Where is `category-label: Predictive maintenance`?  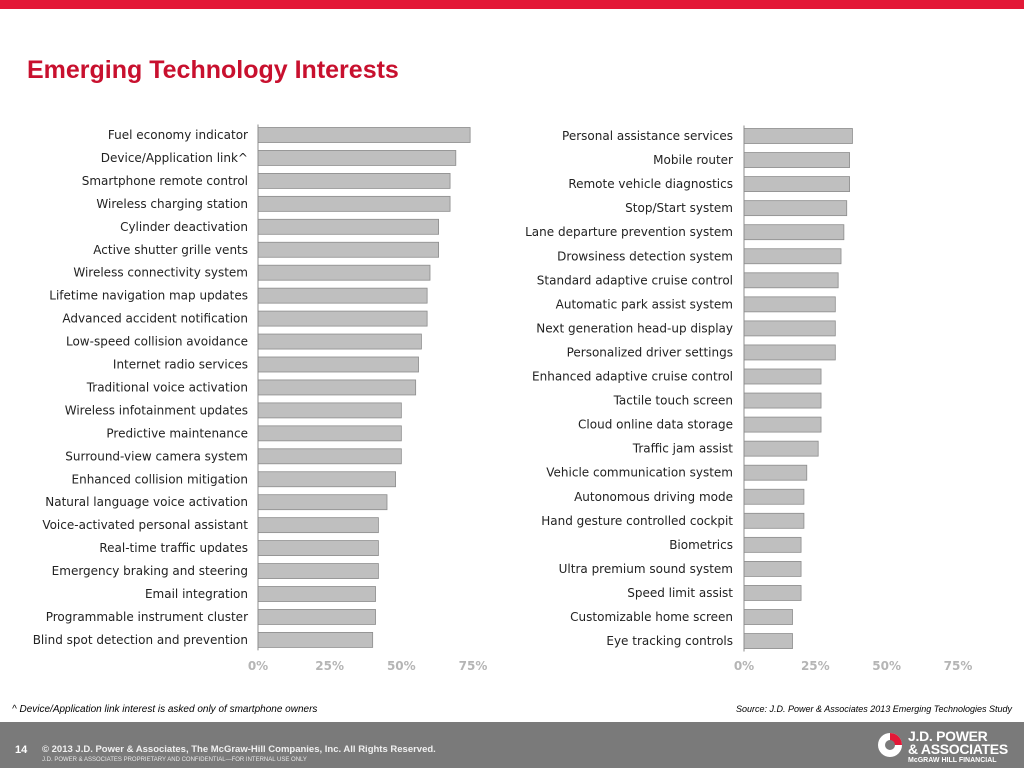 category-label: Predictive maintenance is located at coordinates (177, 433).